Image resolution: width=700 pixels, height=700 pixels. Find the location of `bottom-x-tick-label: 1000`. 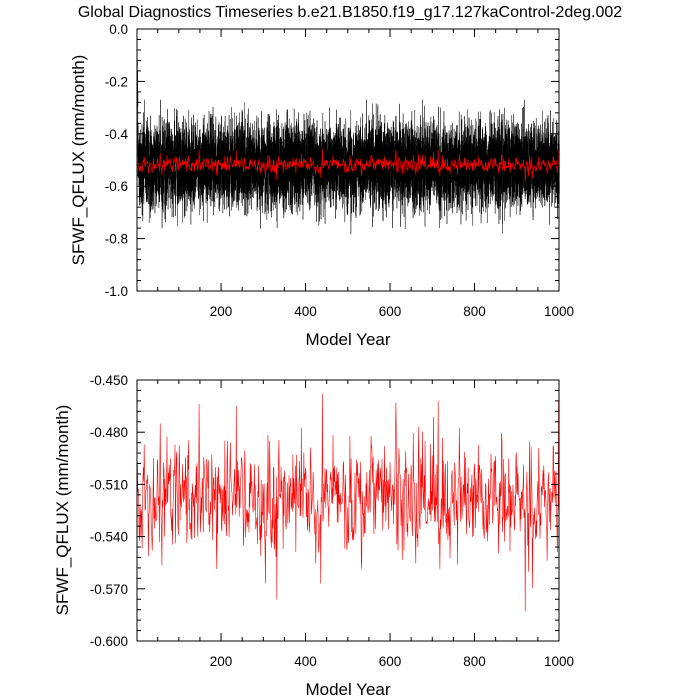

bottom-x-tick-label: 1000 is located at coordinates (559, 661).